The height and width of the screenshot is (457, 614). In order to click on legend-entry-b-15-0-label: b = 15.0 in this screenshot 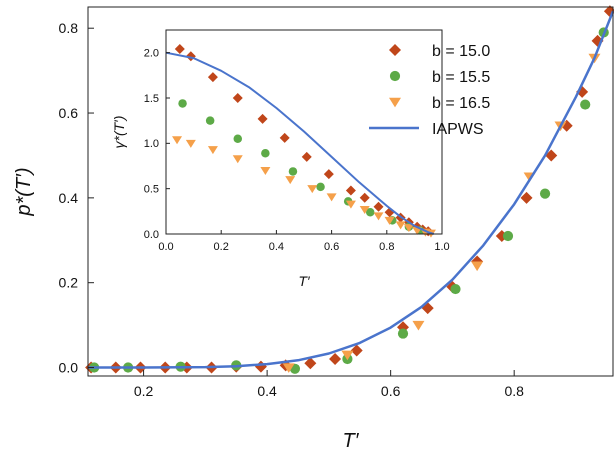, I will do `click(461, 51)`.